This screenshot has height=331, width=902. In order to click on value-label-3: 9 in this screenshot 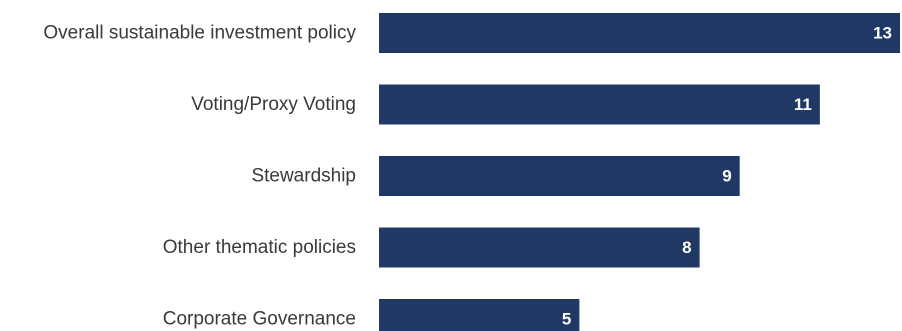, I will do `click(726, 176)`.